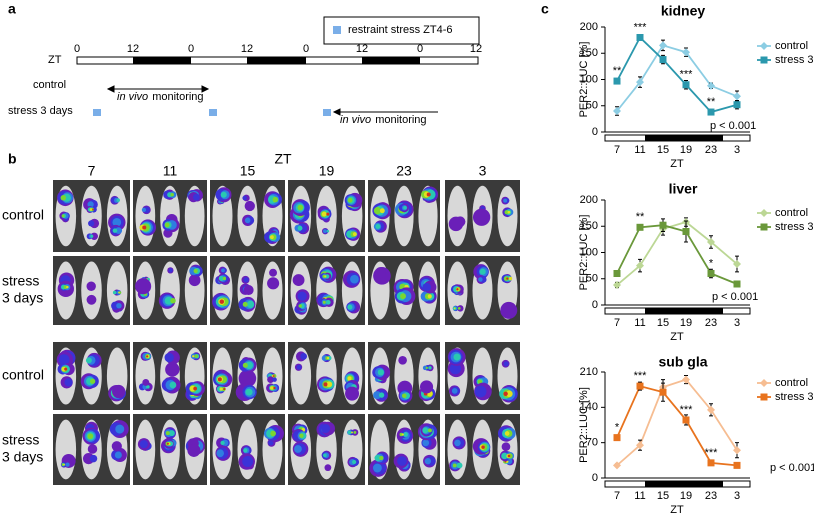  What do you see at coordinates (191, 49) in the screenshot?
I see `tick-label: 0` at bounding box center [191, 49].